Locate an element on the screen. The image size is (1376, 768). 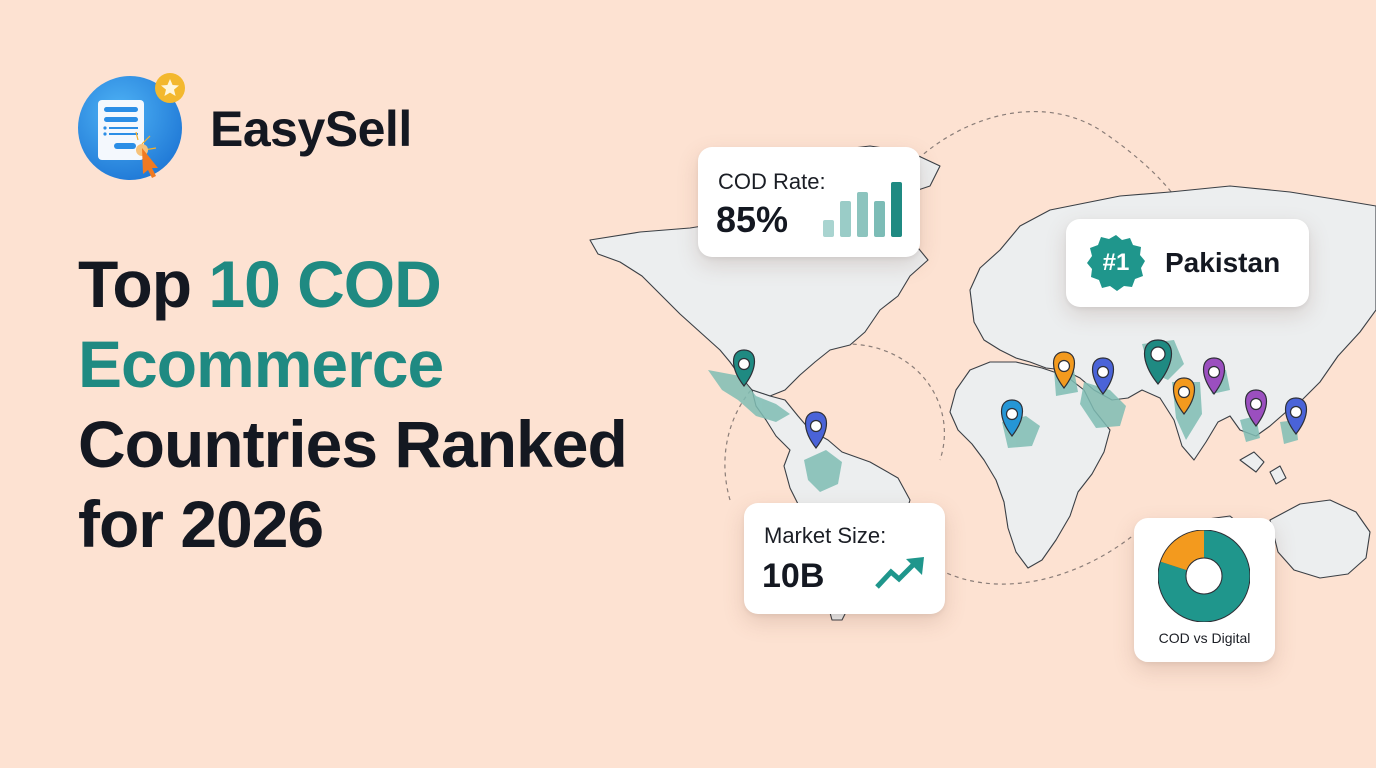
badge-seal-icon is located at coordinates (1116, 263).